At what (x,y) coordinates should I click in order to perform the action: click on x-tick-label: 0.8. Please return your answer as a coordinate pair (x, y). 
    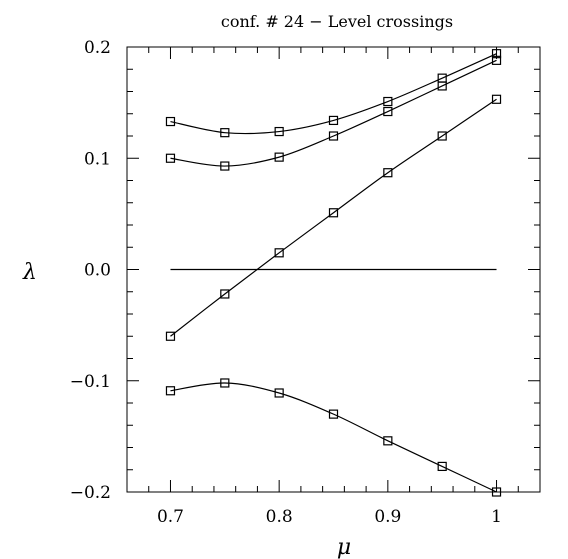
    Looking at the image, I should click on (279, 517).